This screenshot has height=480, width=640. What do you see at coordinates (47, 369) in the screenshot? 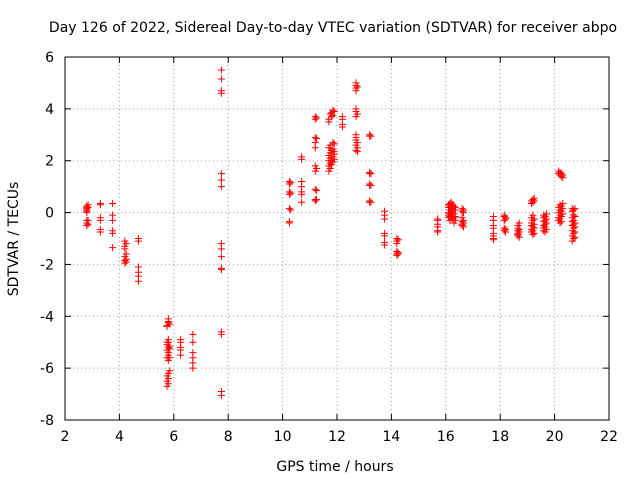
I see `y-tick-label: -6` at bounding box center [47, 369].